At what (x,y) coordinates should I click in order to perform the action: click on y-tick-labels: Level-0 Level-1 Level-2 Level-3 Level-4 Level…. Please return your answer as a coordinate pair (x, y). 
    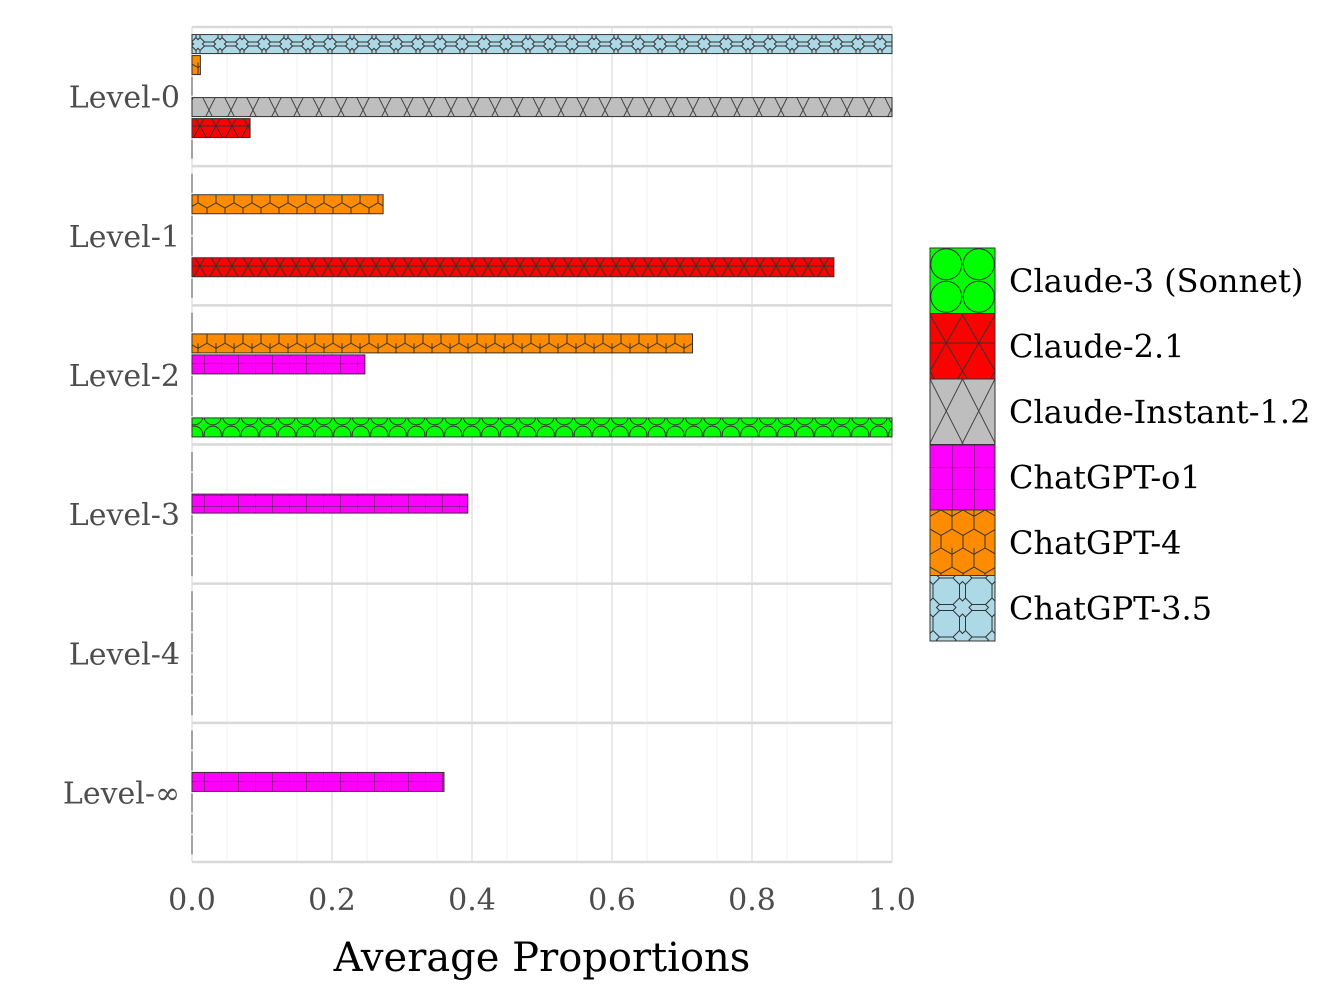
    Looking at the image, I should click on (121, 446).